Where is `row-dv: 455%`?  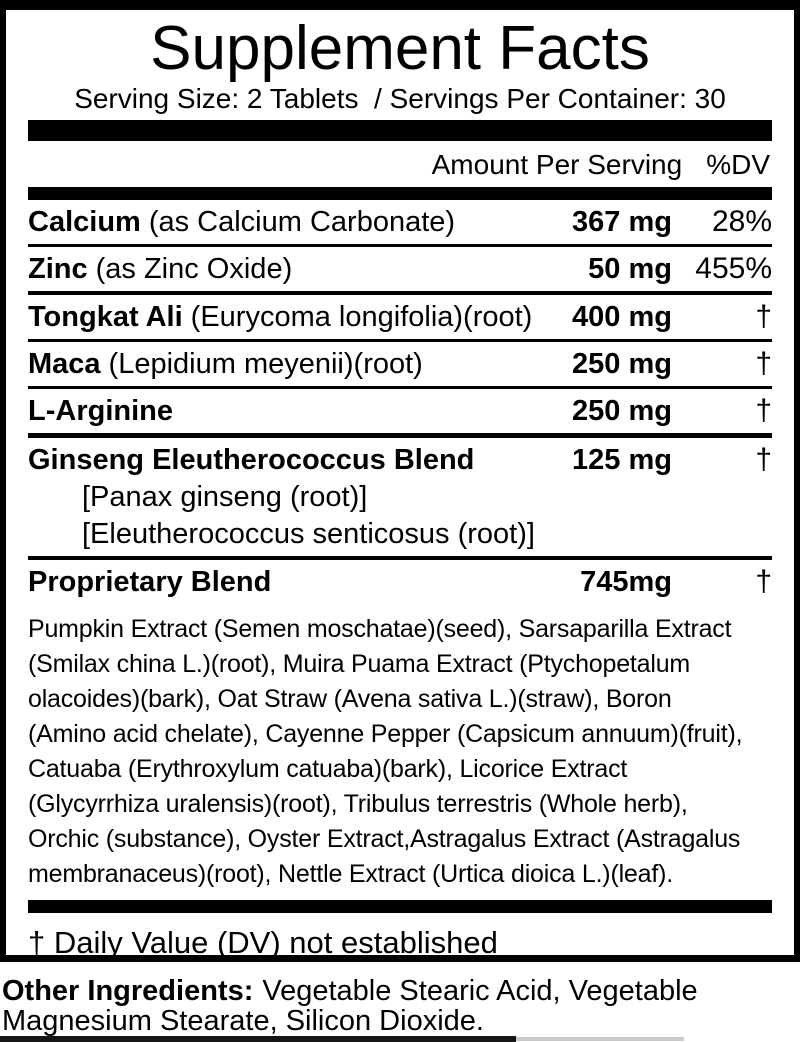 row-dv: 455% is located at coordinates (733, 268).